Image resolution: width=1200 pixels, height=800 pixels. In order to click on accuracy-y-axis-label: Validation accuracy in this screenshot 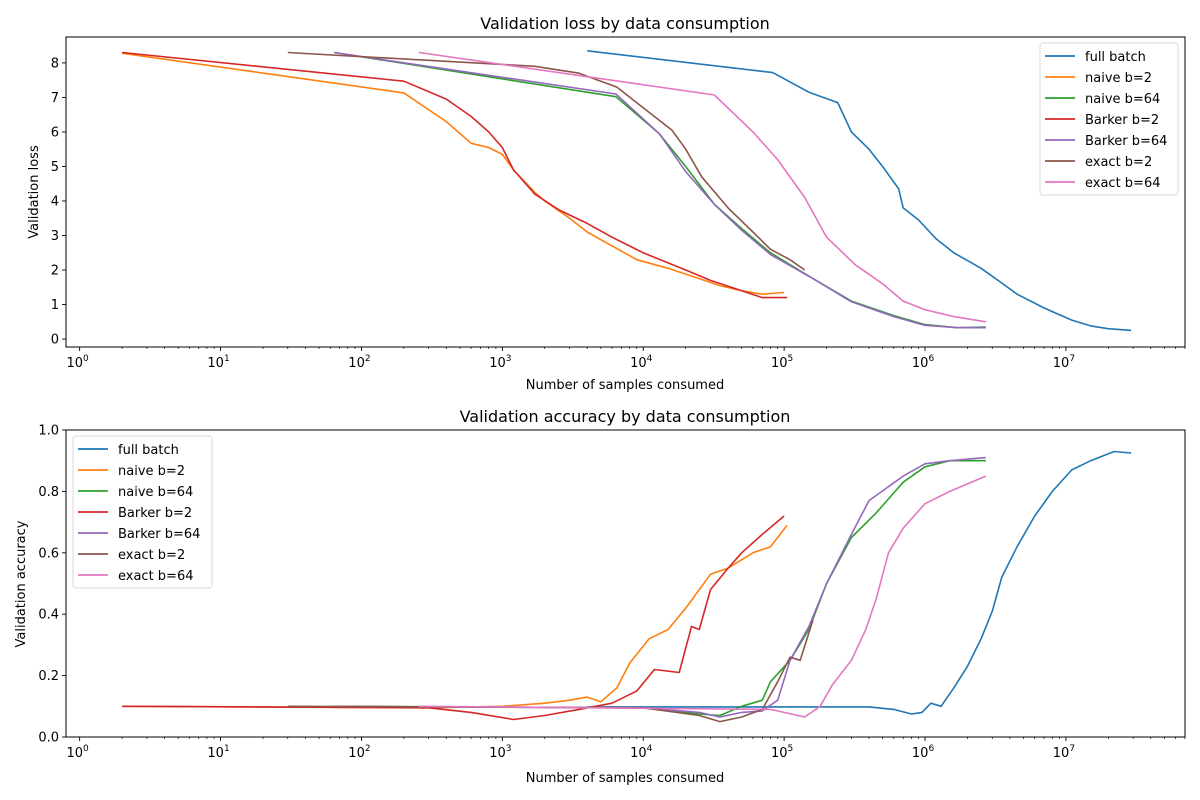, I will do `click(21, 583)`.